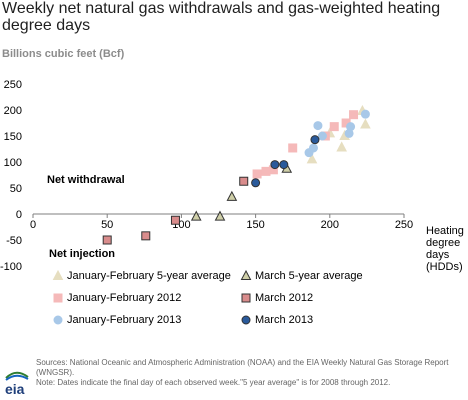  What do you see at coordinates (13, 137) in the screenshot?
I see `y-tick-label: 150` at bounding box center [13, 137].